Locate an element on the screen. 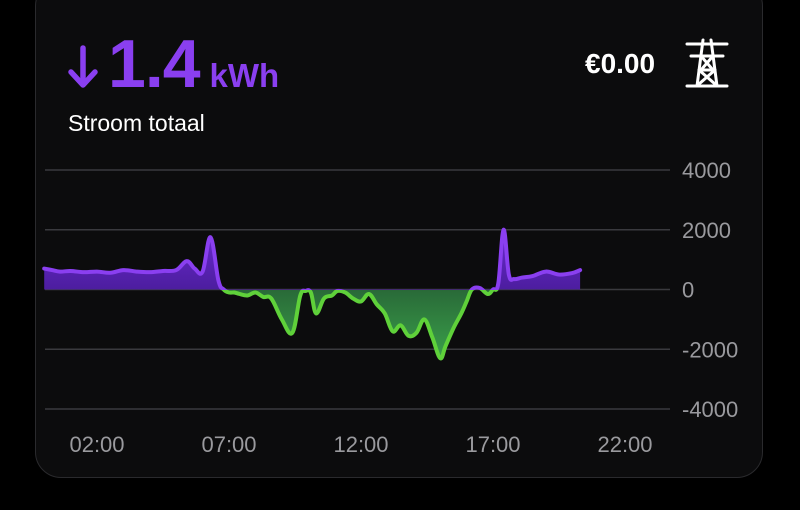 This screenshot has height=510, width=800. card-title: Stroom totaal is located at coordinates (136, 123).